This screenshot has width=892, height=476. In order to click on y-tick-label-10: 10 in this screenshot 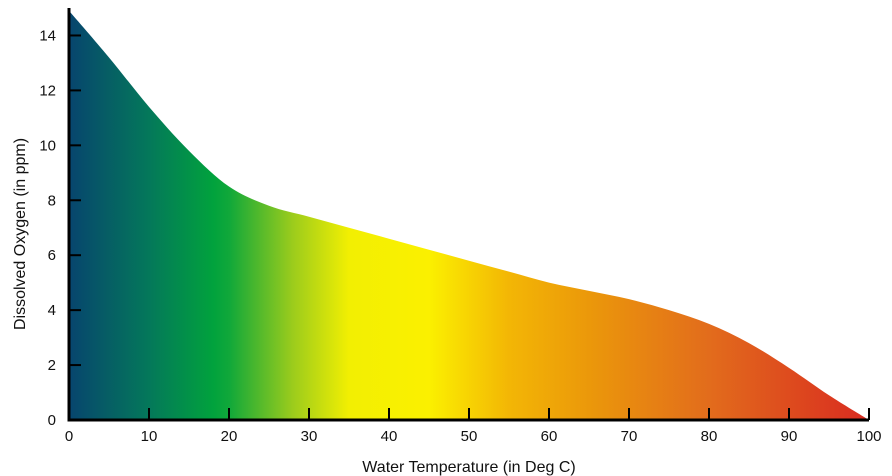, I will do `click(47, 145)`.